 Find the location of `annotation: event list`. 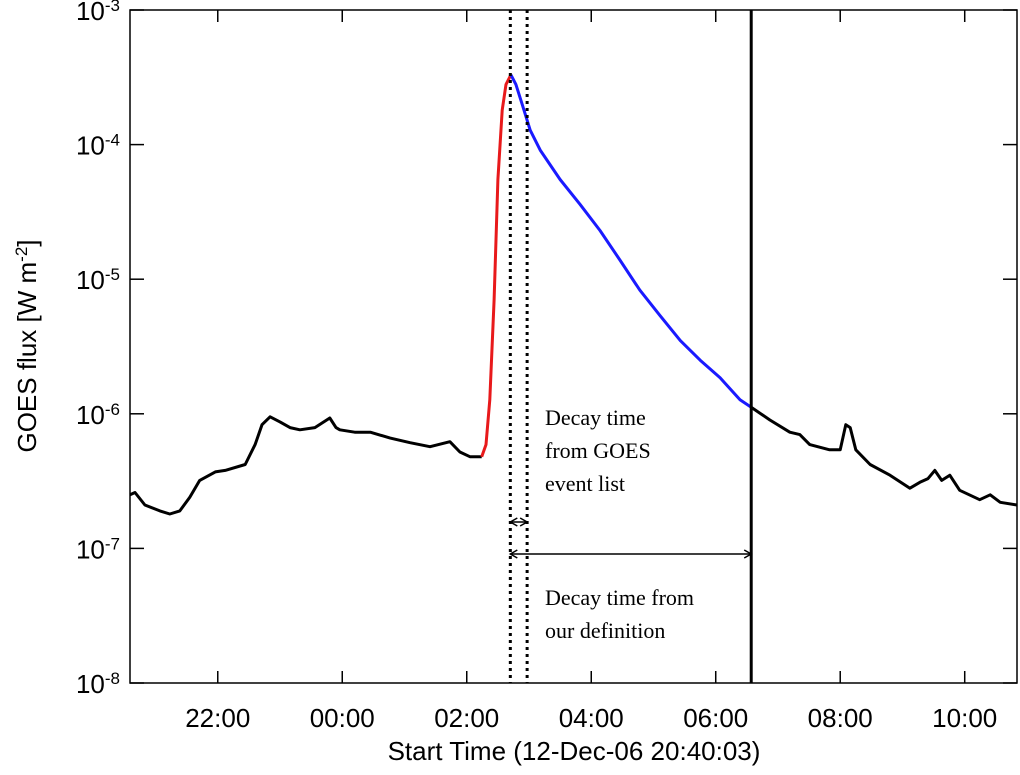

annotation: event list is located at coordinates (585, 483).